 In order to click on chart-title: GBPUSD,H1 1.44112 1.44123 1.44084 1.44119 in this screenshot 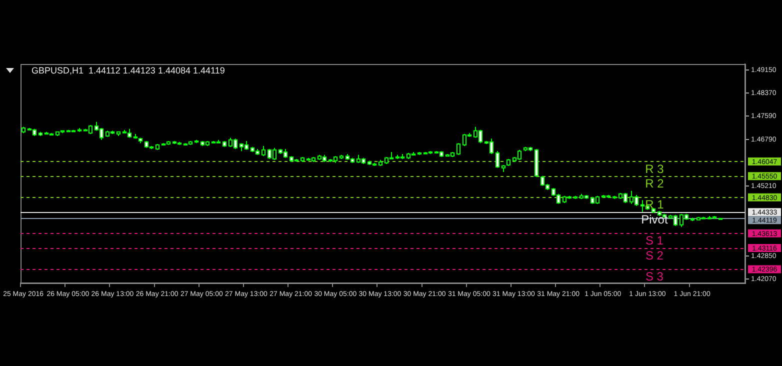, I will do `click(128, 70)`.